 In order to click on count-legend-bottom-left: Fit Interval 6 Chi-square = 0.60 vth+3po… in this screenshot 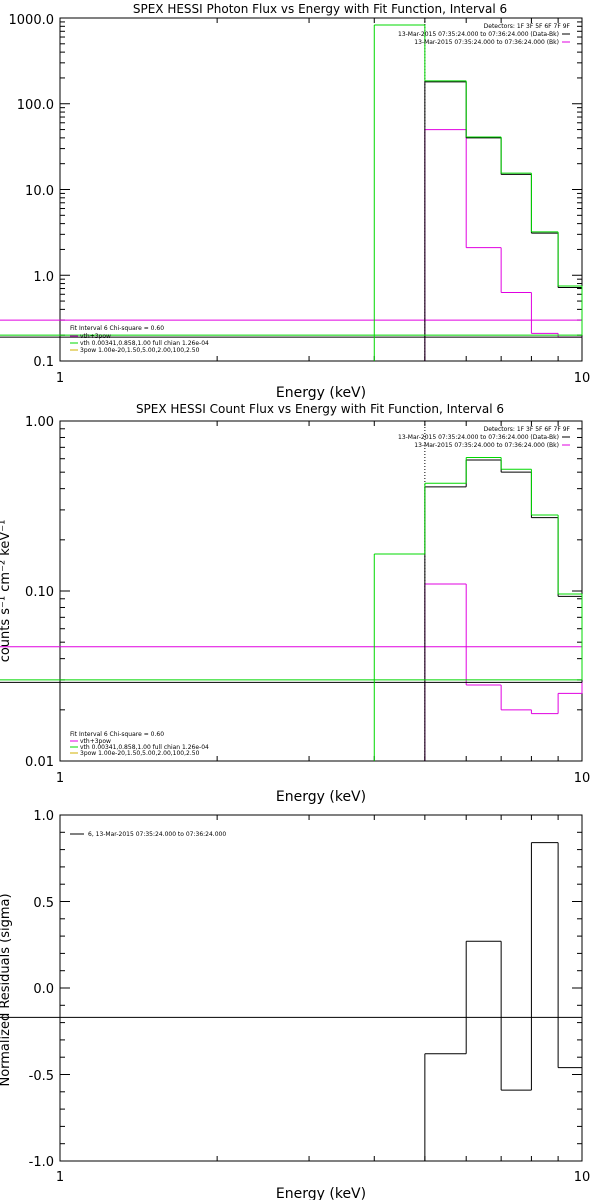, I will do `click(139, 744)`.